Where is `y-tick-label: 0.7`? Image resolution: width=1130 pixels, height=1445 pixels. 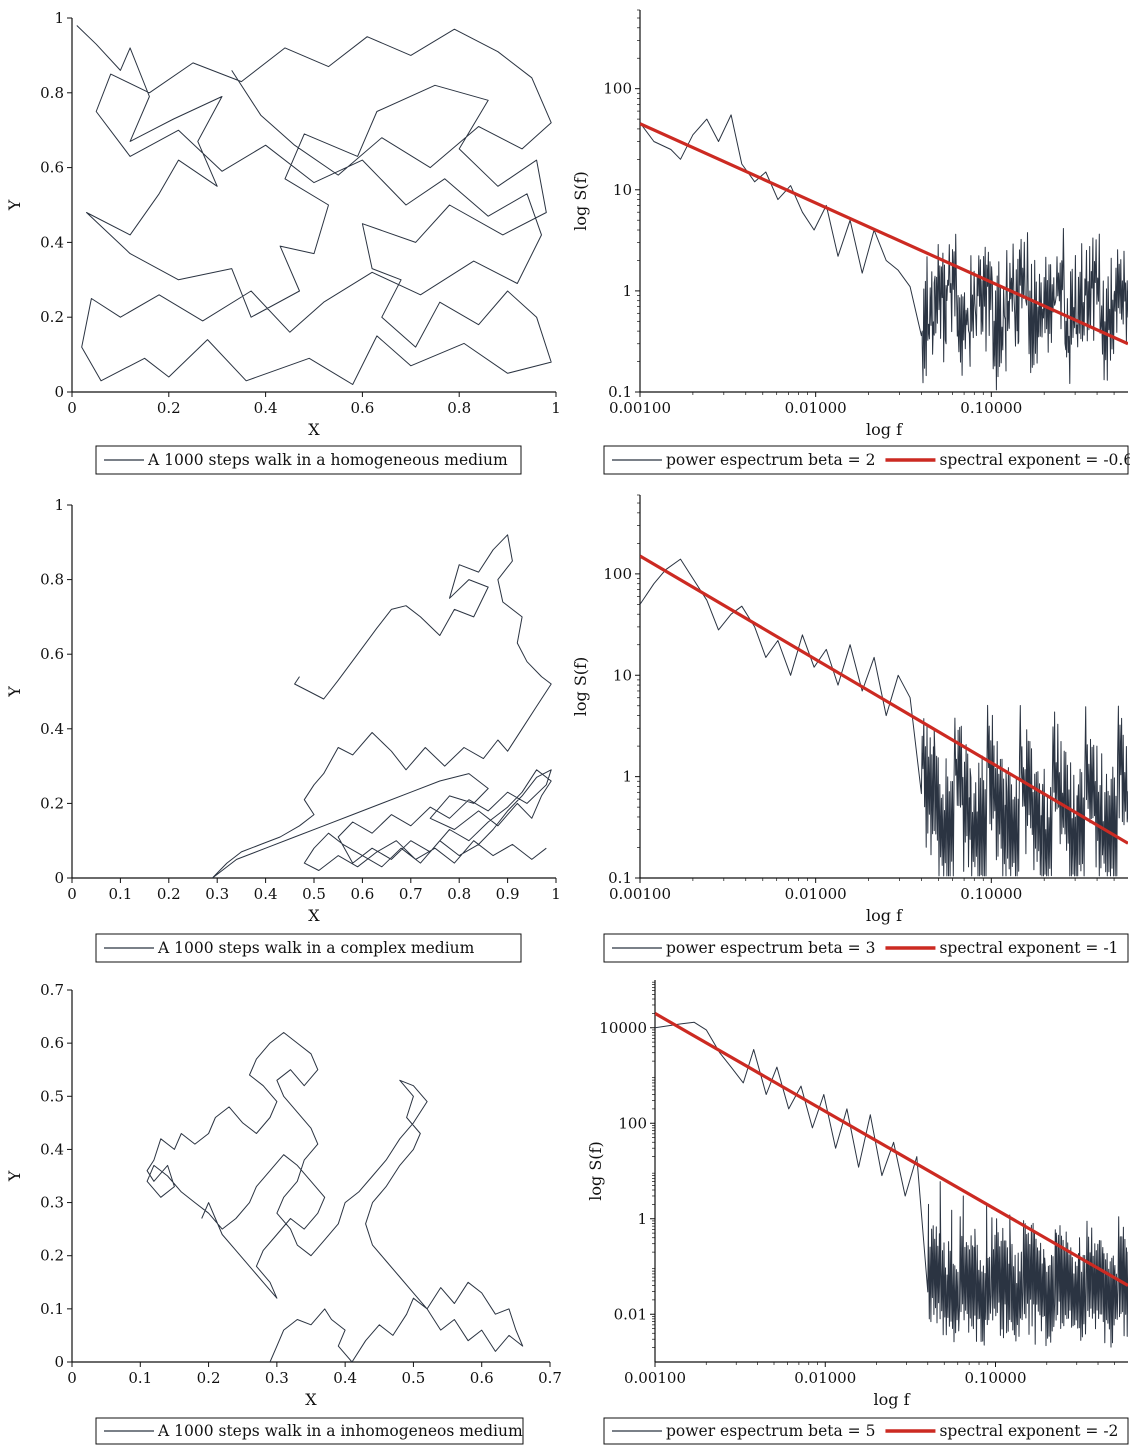
y-tick-label: 0.7 is located at coordinates (52, 990).